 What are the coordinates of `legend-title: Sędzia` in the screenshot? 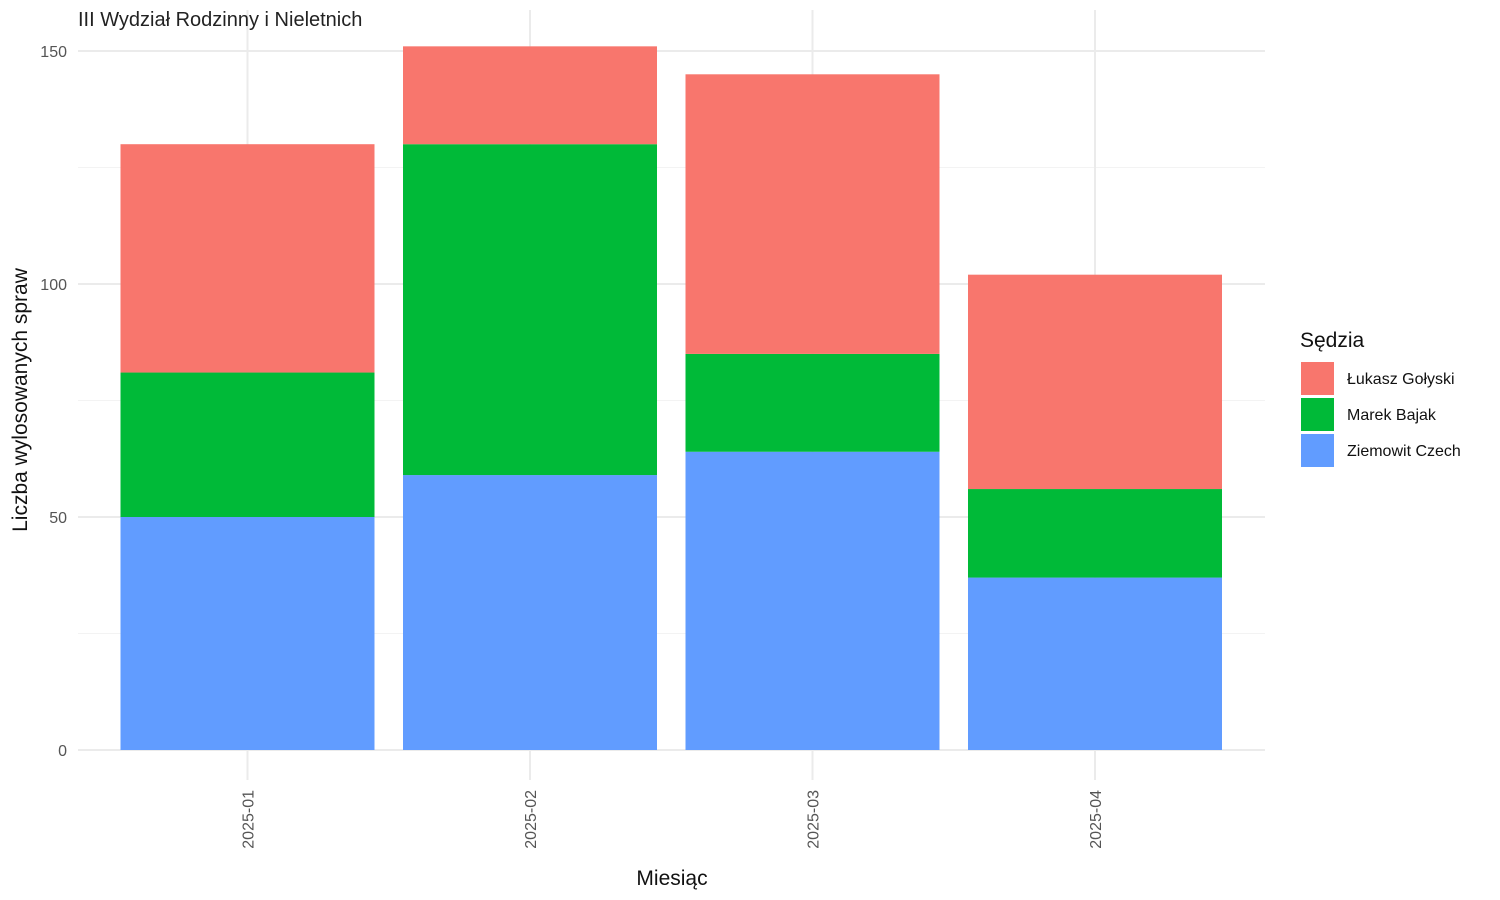 It's located at (1332, 340).